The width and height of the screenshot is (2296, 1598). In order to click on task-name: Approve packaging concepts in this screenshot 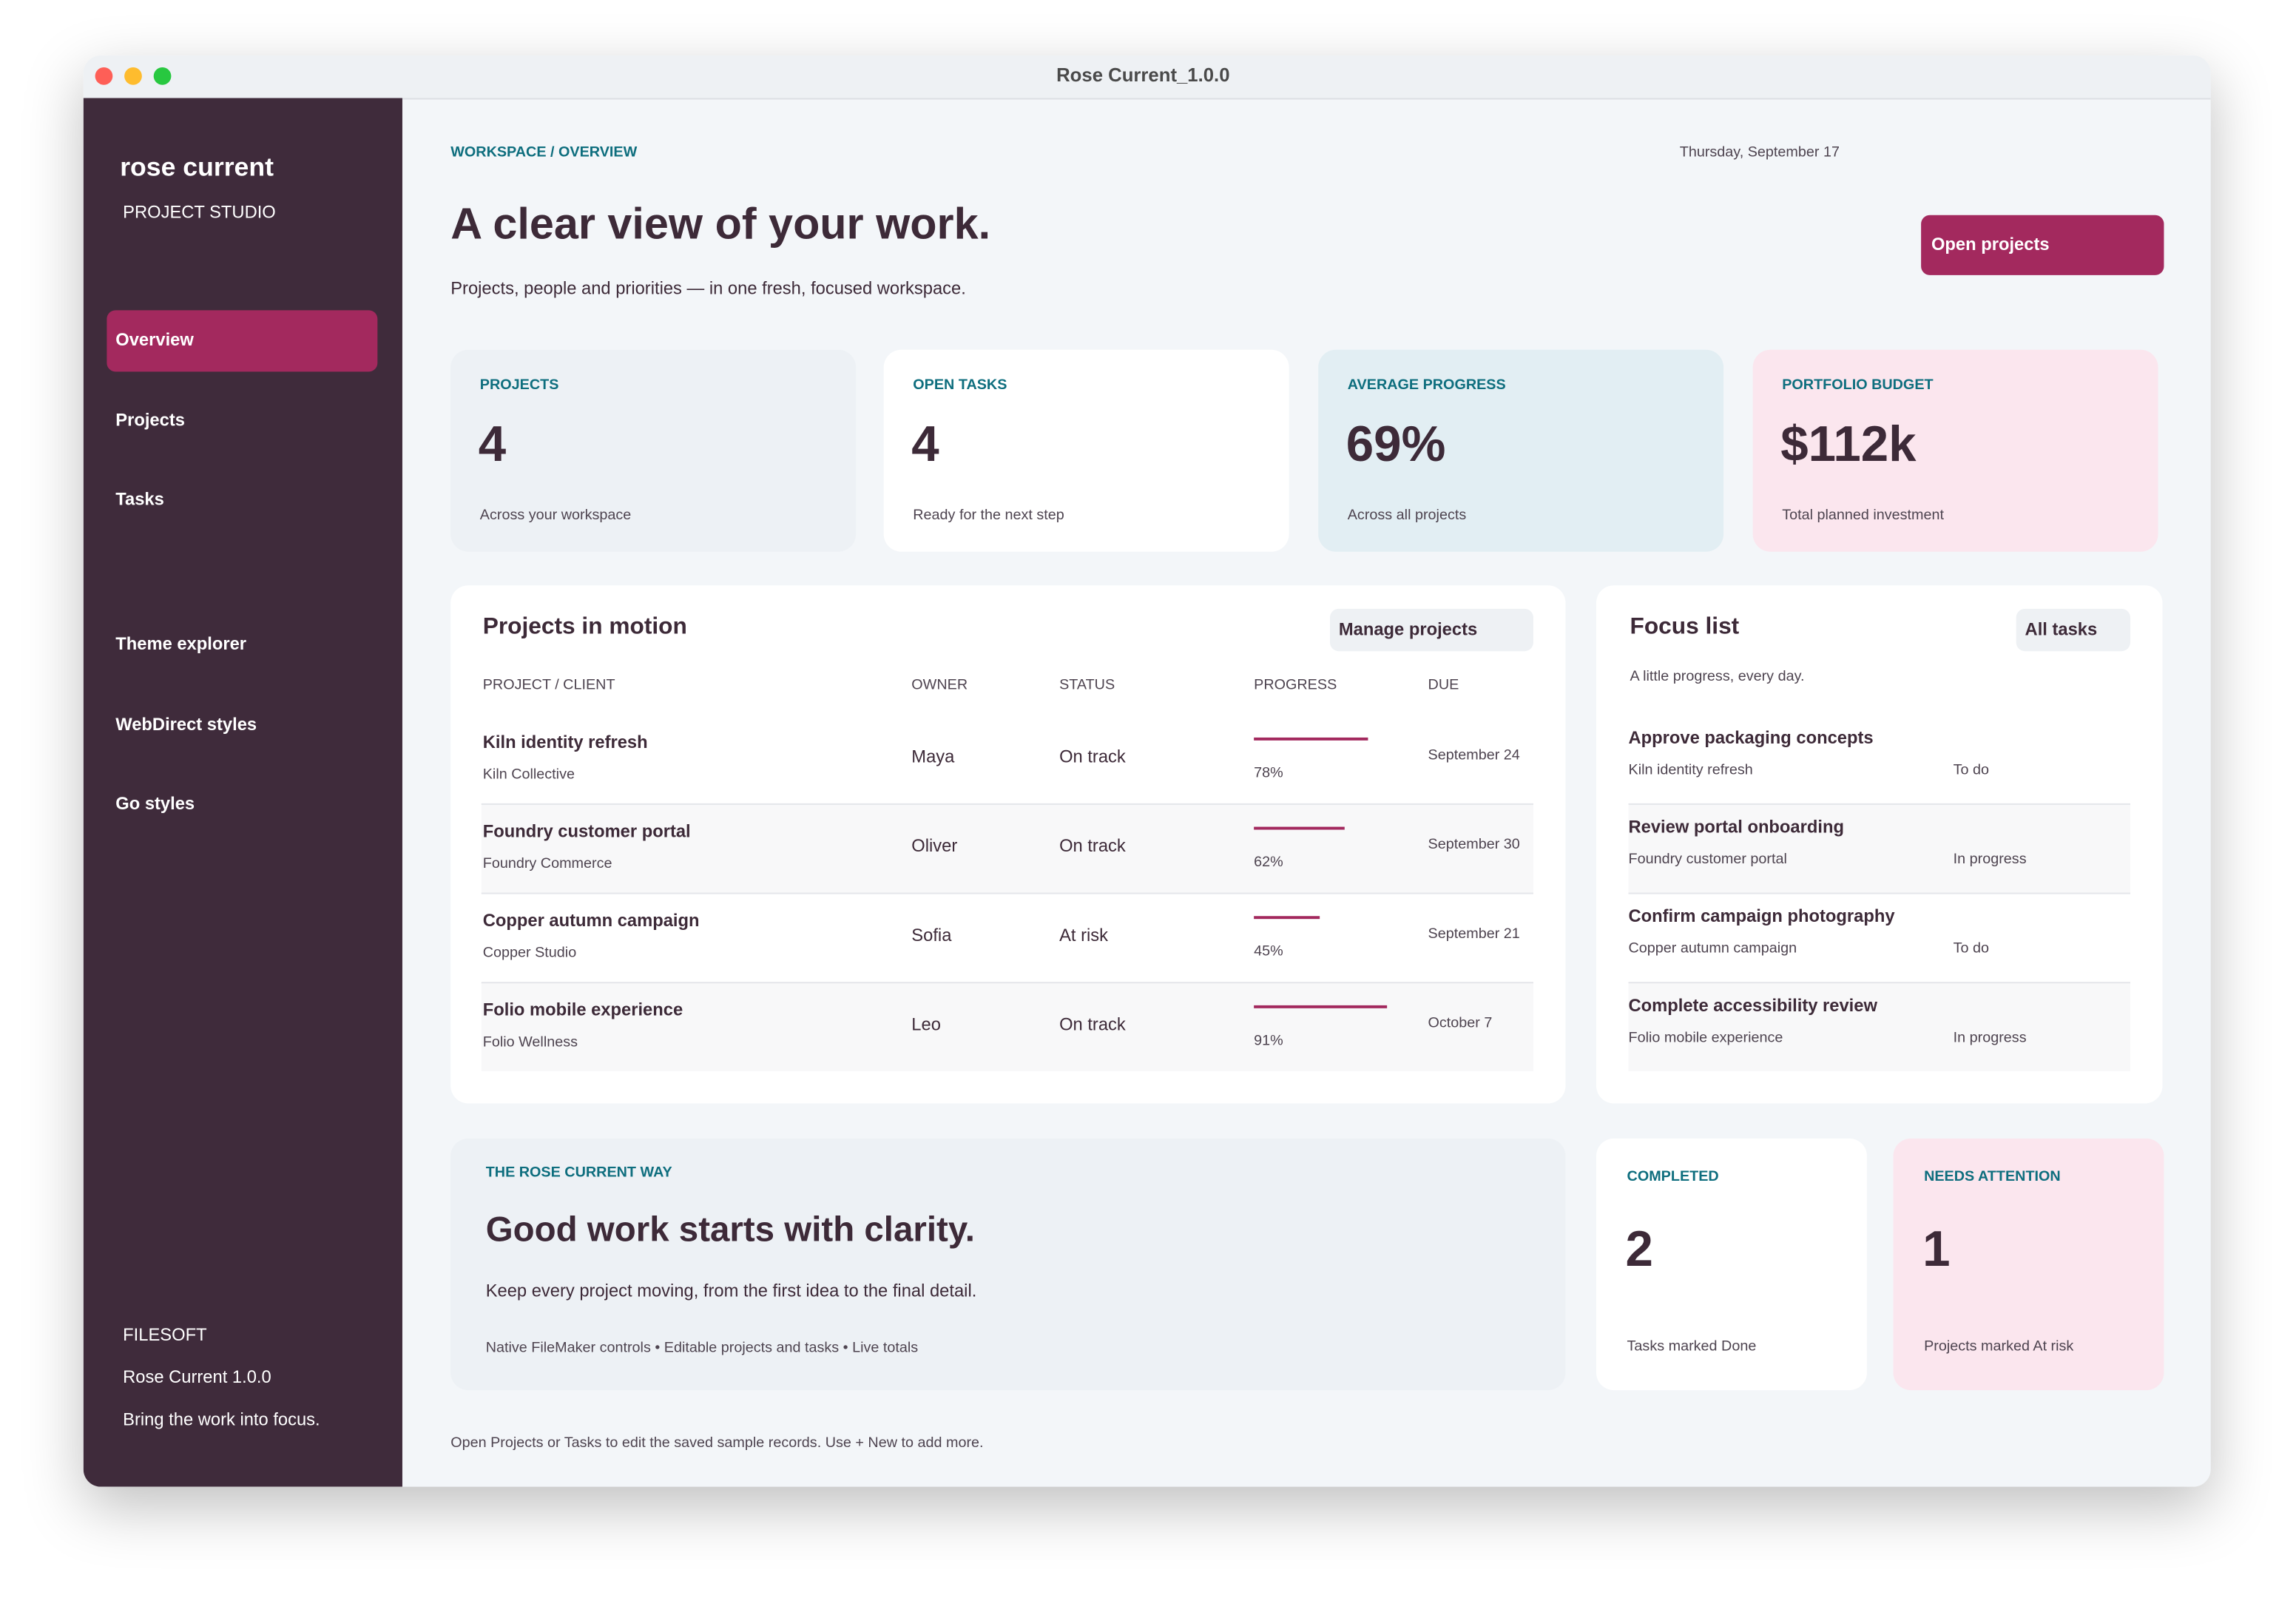, I will do `click(1751, 737)`.